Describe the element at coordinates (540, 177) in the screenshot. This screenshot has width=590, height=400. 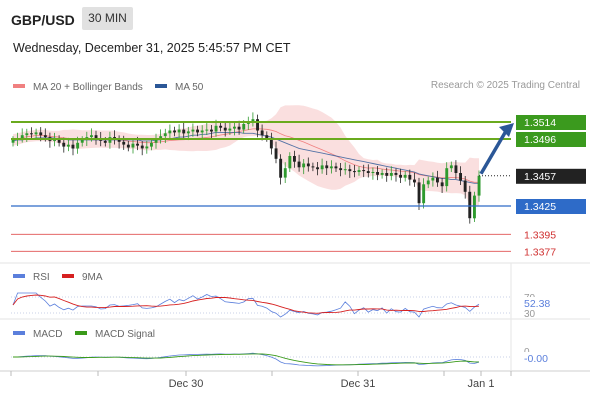
I see `level-label: 1.3457` at that location.